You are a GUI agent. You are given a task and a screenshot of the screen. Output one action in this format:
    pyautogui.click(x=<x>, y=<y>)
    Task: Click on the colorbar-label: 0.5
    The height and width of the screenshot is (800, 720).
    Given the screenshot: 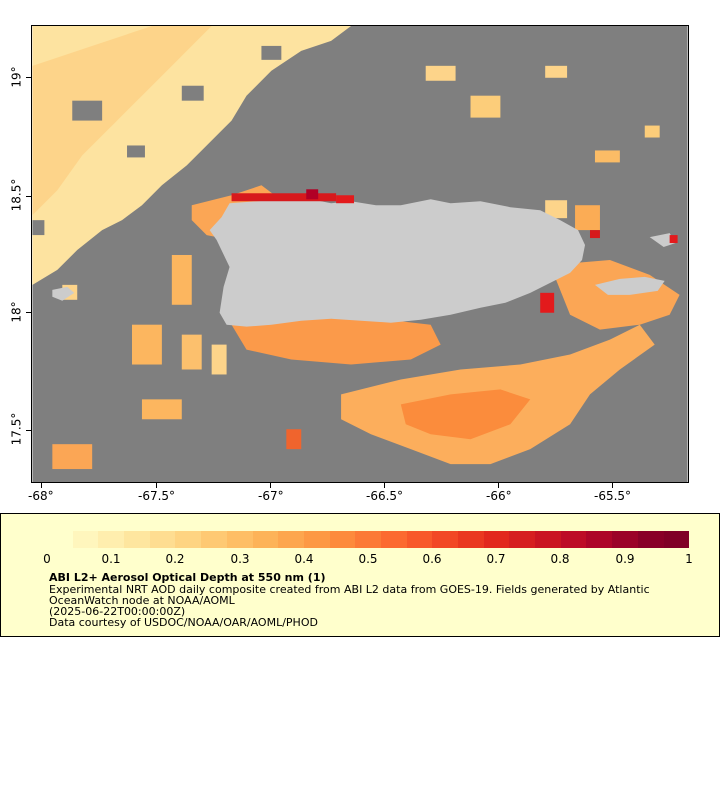 What is the action you would take?
    pyautogui.click(x=368, y=559)
    